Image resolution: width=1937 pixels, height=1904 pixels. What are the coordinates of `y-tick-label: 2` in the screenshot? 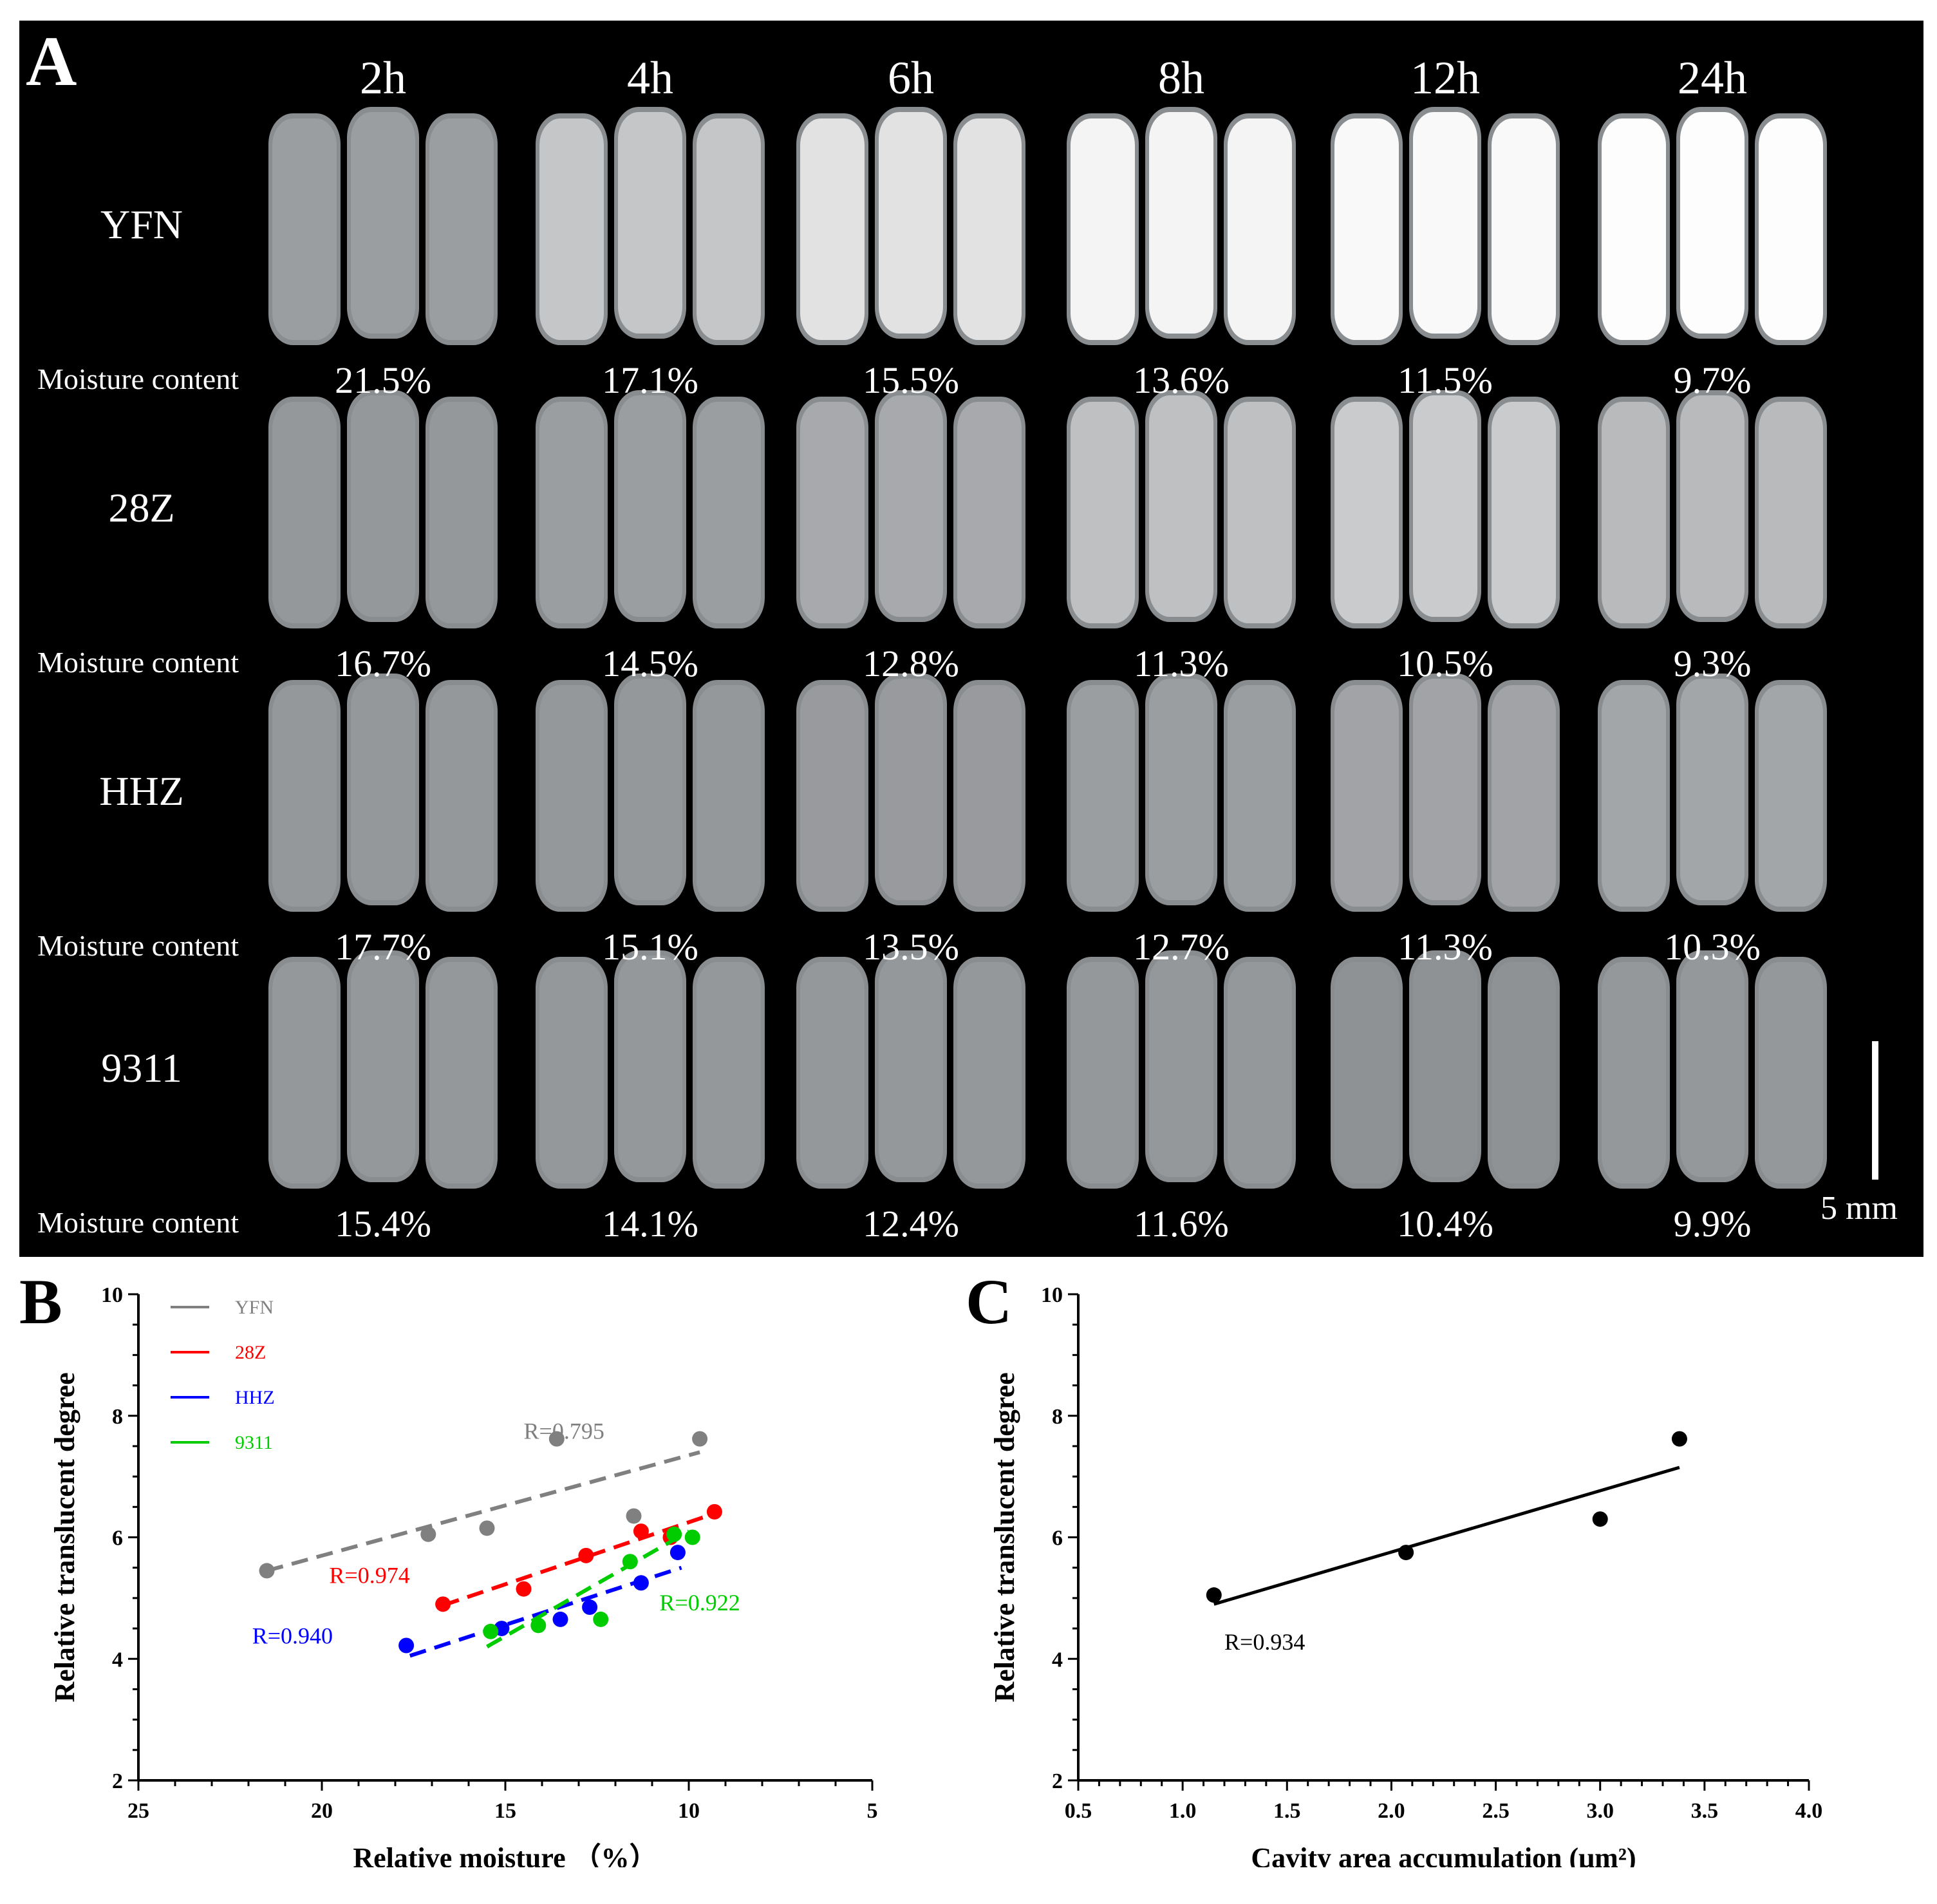 It's located at (1057, 1781).